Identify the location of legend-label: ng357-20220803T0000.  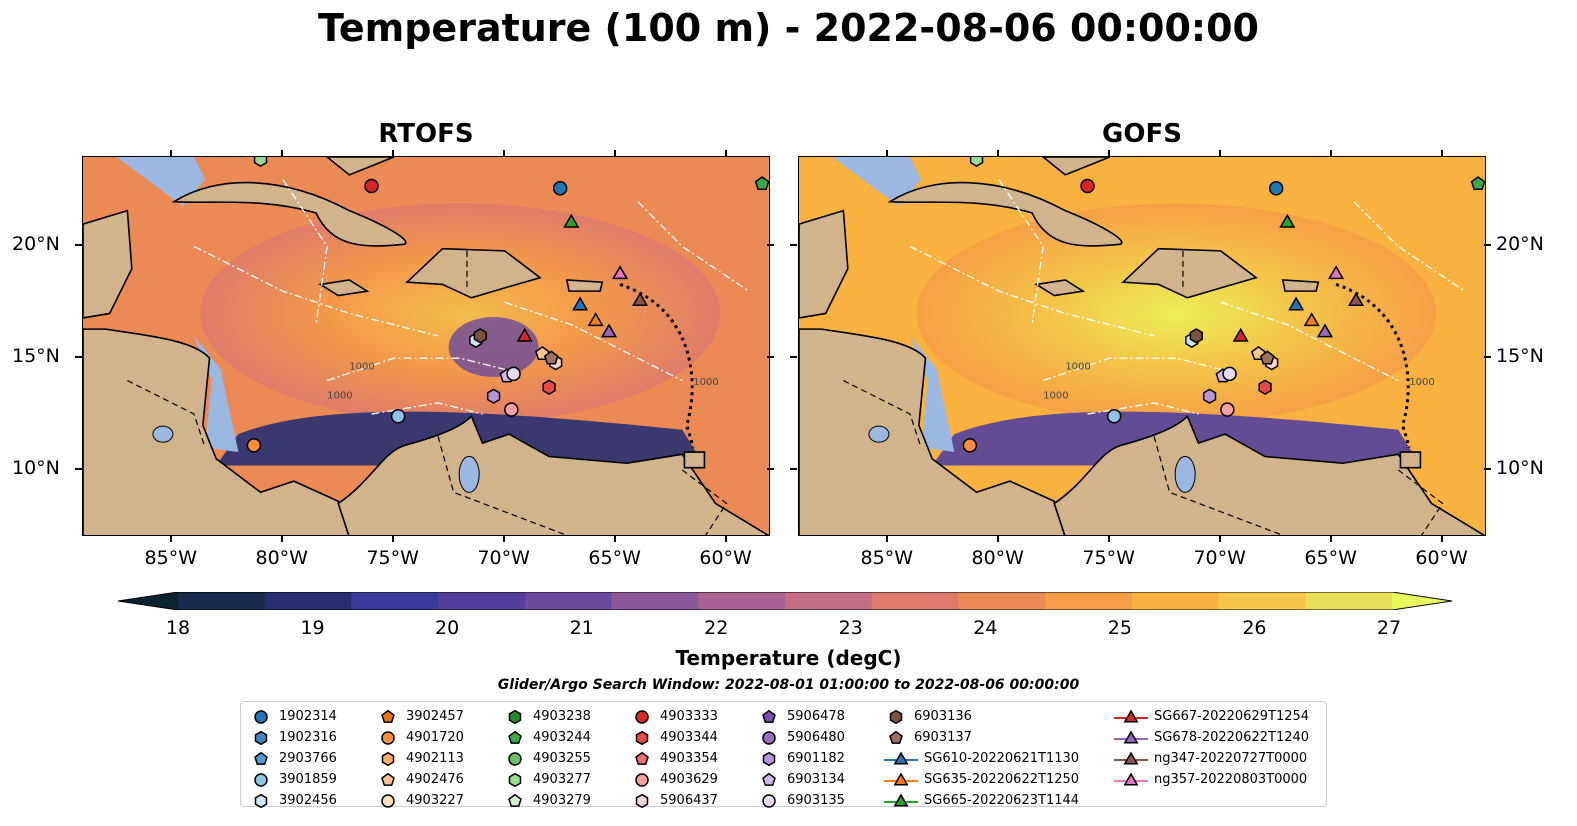
(1231, 779).